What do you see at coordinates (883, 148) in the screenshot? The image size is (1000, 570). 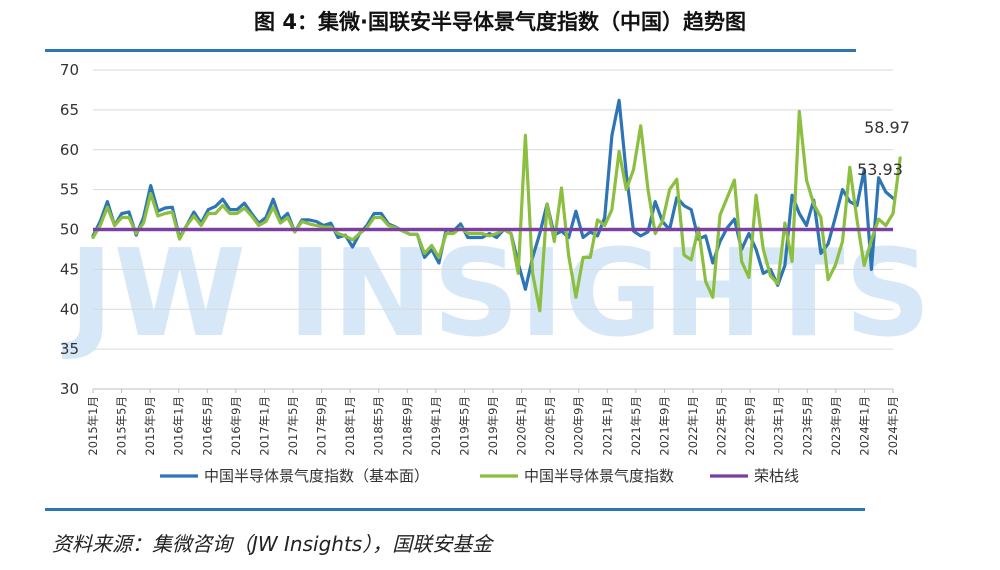 I see `data-labels: 58.97 53.93` at bounding box center [883, 148].